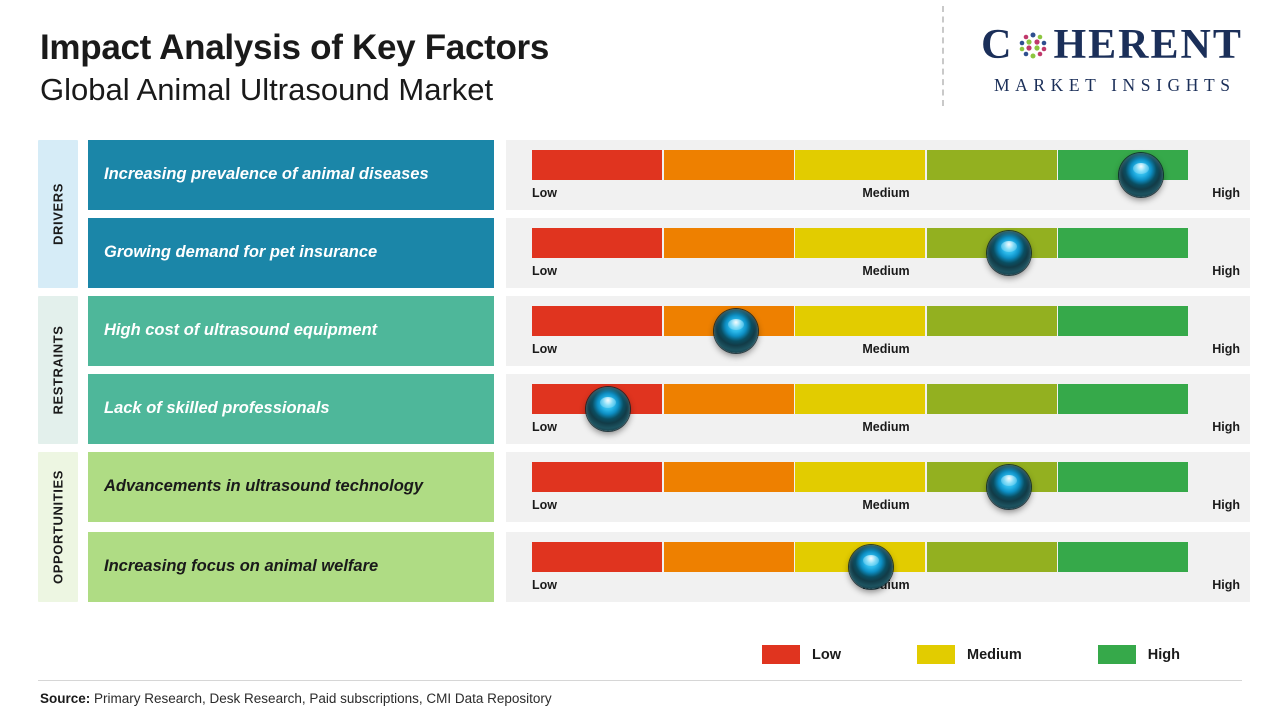  What do you see at coordinates (1163, 654) in the screenshot?
I see `legend-label-high: High` at bounding box center [1163, 654].